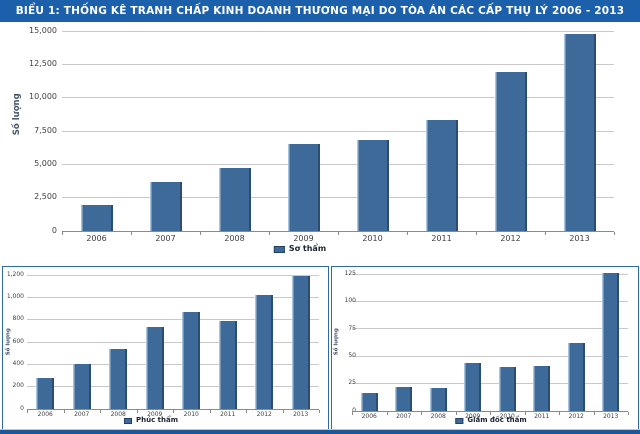 This screenshot has height=434, width=640. Describe the element at coordinates (45, 130) in the screenshot. I see `y-tick-label: 7,500` at that location.